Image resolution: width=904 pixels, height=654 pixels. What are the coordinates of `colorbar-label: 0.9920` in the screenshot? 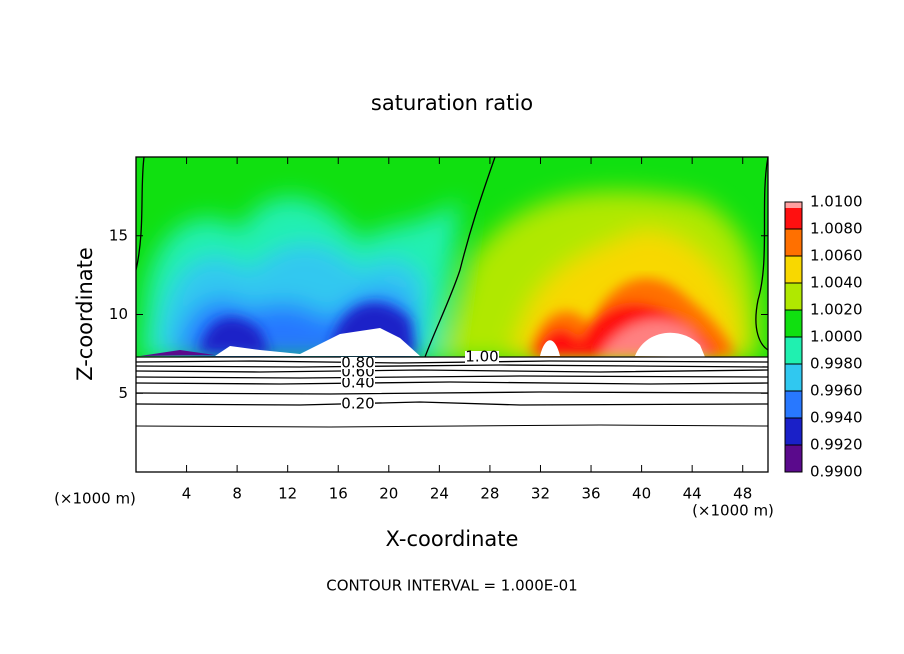 It's located at (836, 445).